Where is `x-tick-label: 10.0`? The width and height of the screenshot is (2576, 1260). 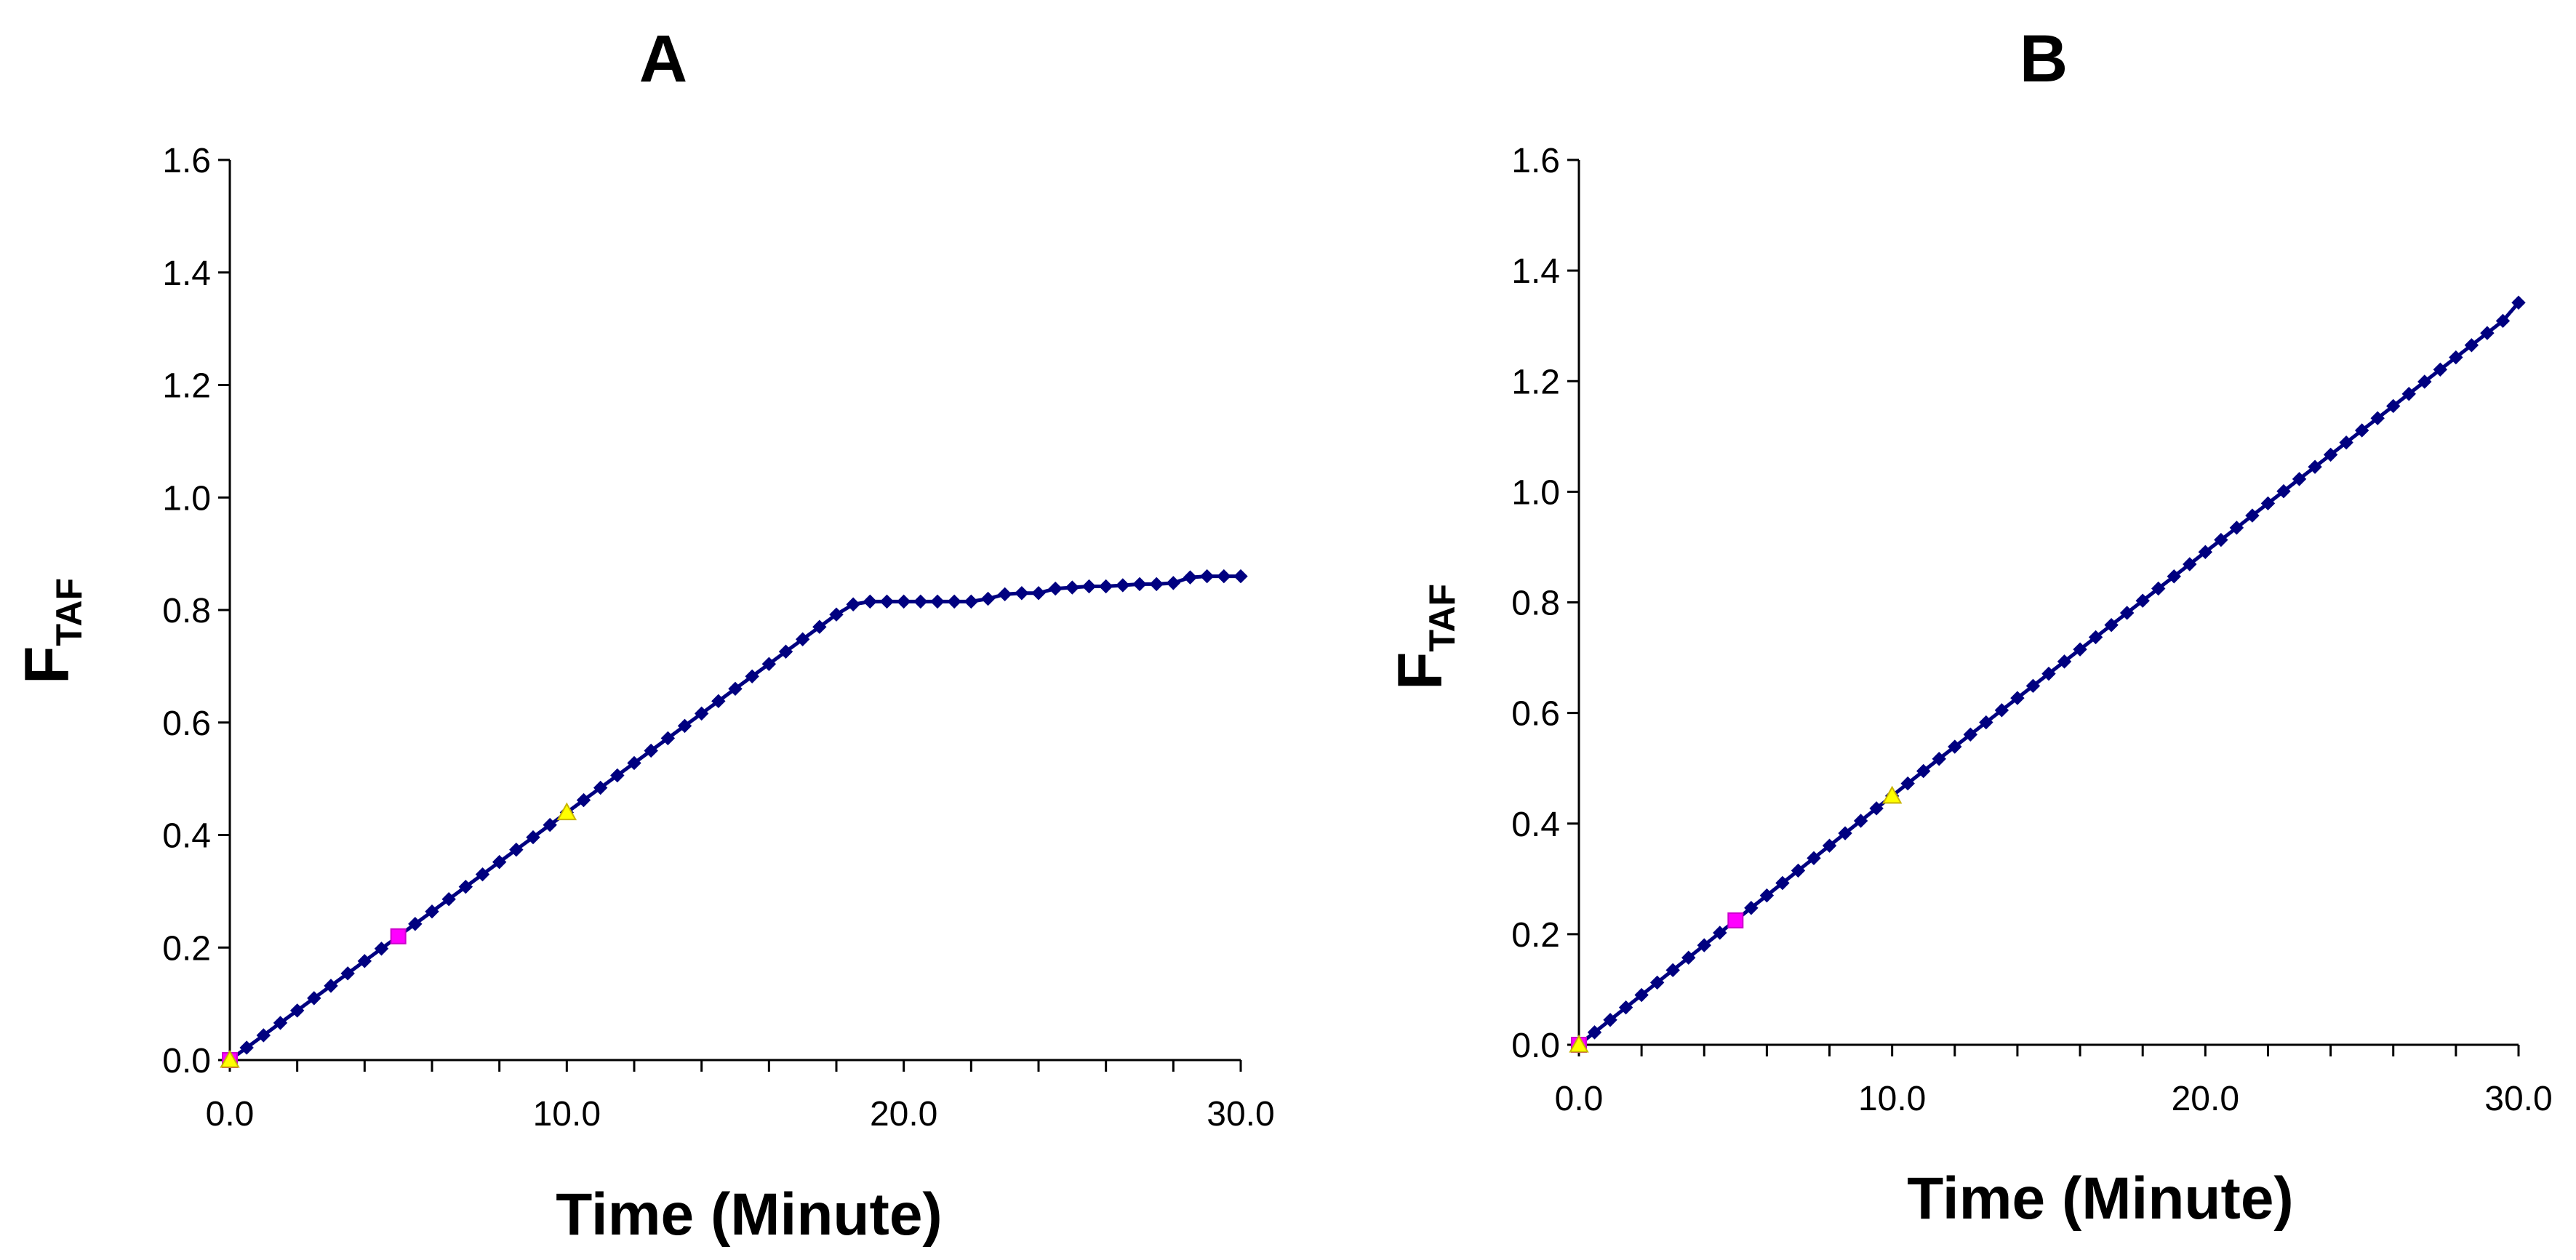 x-tick-label: 10.0 is located at coordinates (1892, 1099).